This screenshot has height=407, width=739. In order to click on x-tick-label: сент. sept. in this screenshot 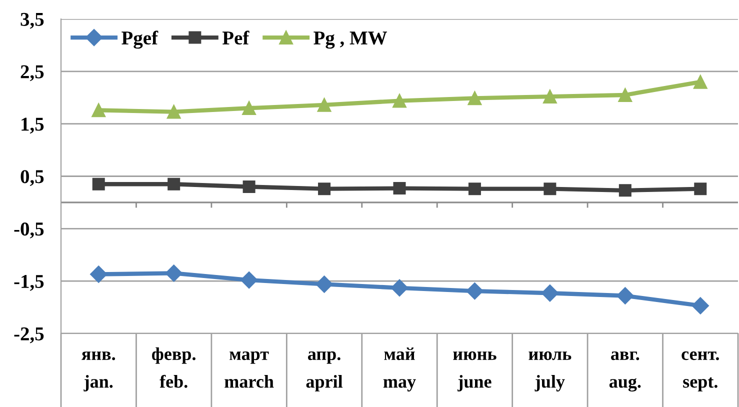, I will do `click(700, 371)`.